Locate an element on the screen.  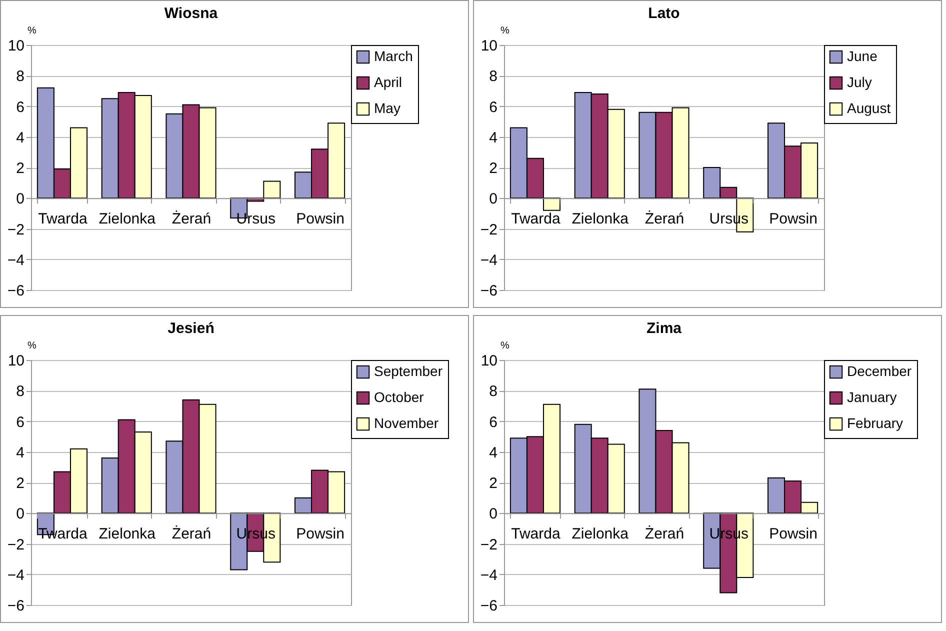
legend-label: October is located at coordinates (399, 397).